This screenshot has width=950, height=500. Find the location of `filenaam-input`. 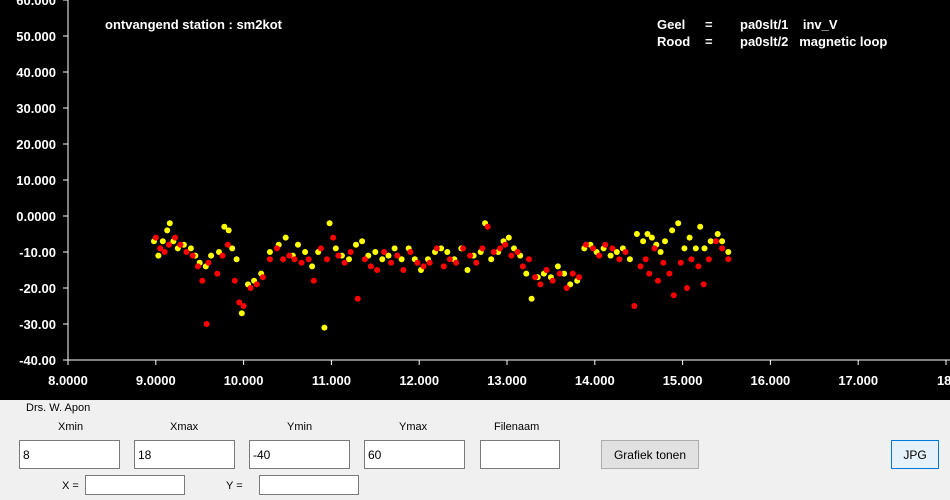

filenaam-input is located at coordinates (520, 454).